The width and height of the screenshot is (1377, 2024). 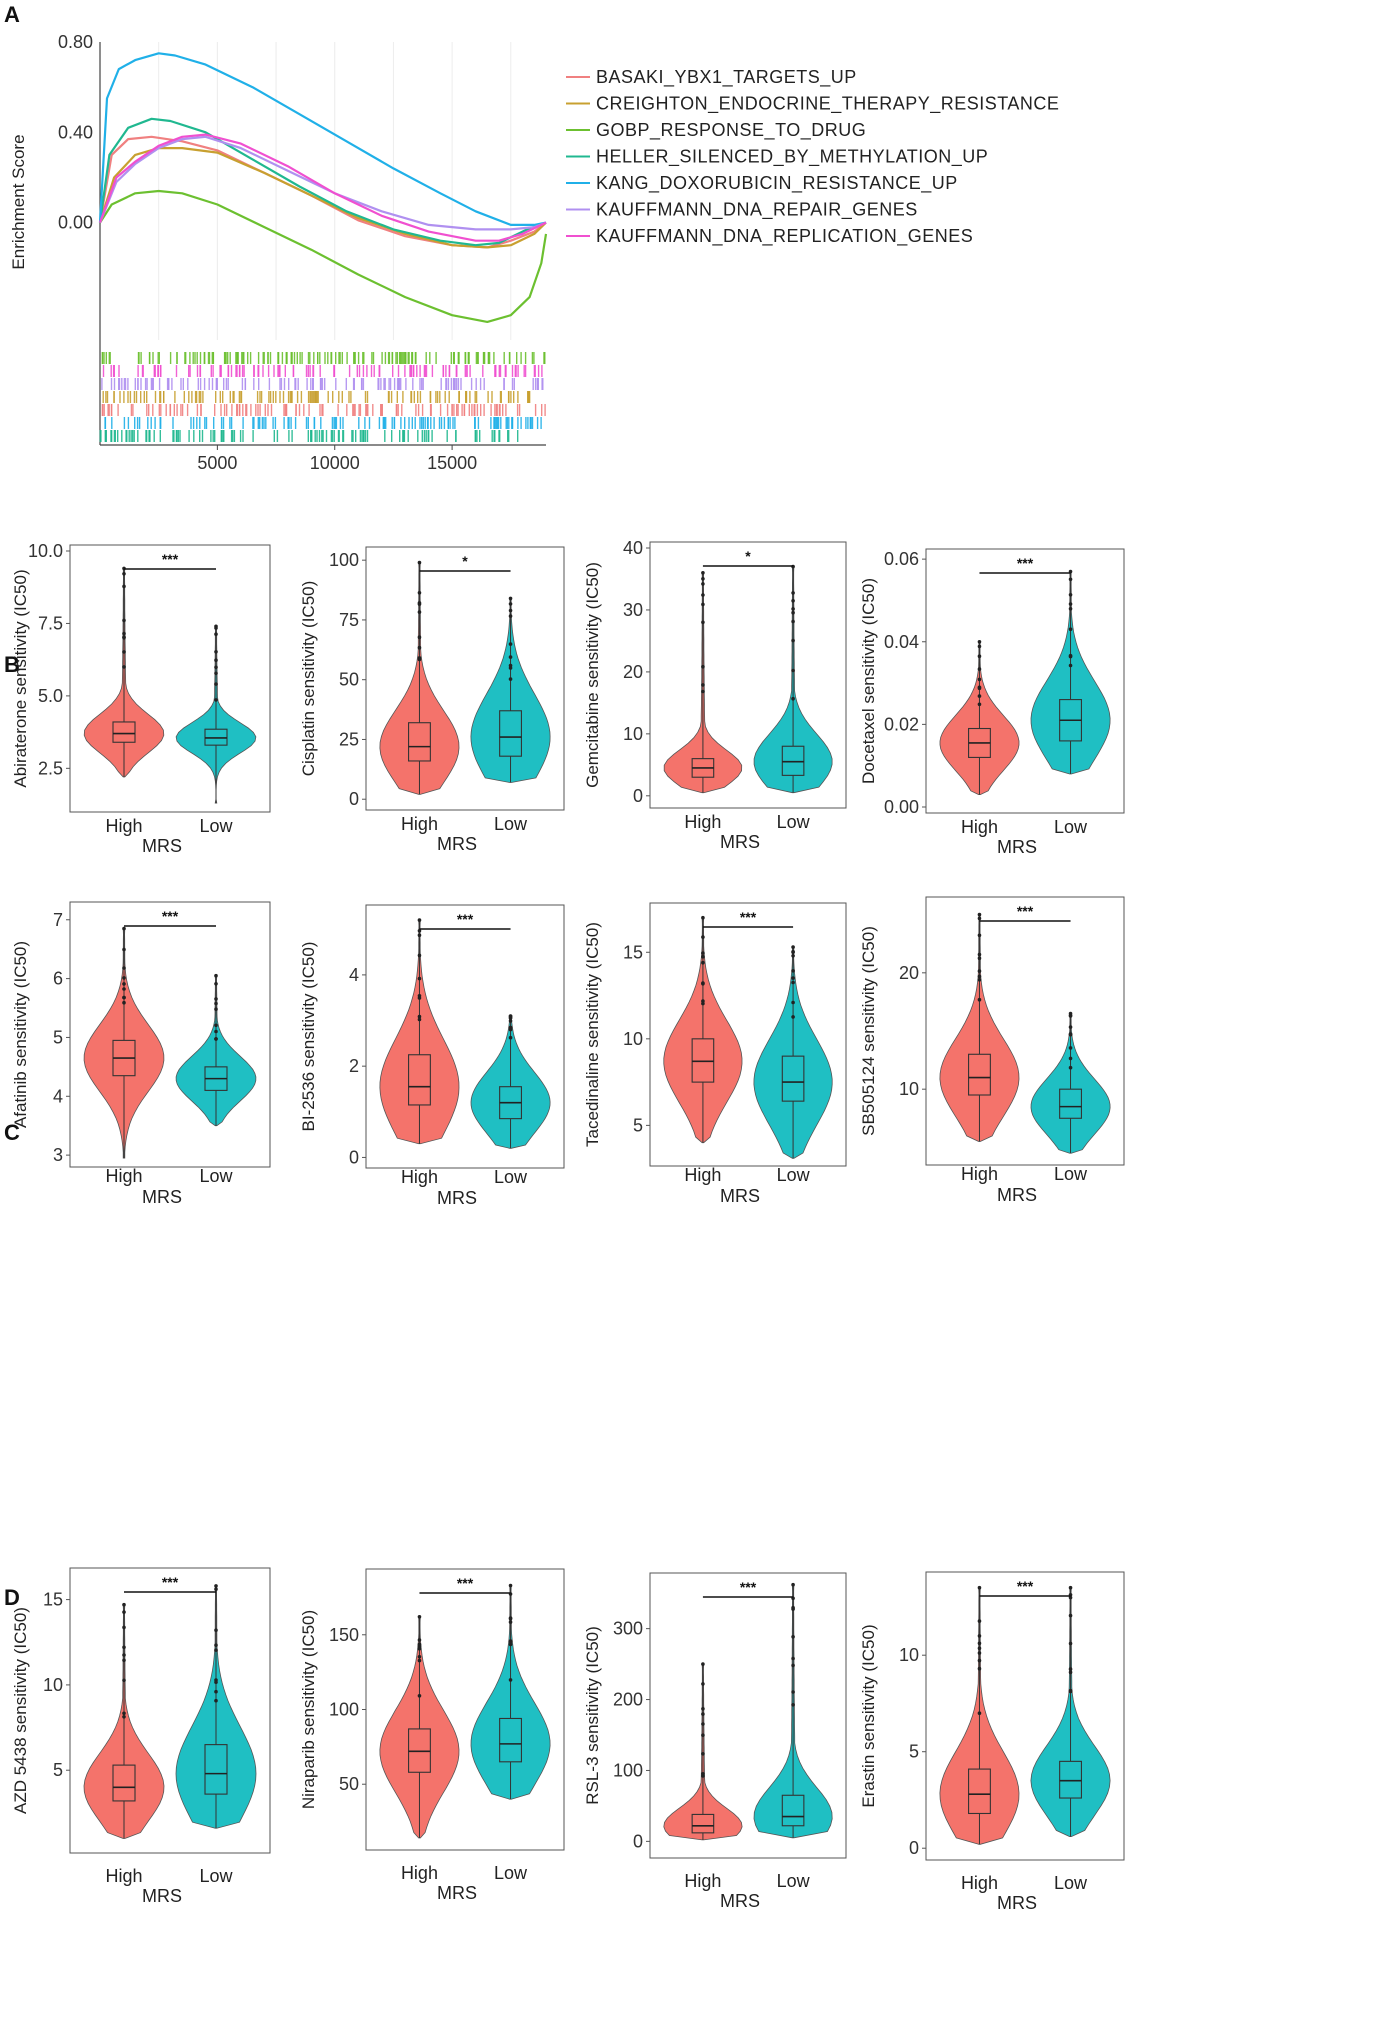 I want to click on panel-label-b: B, so click(x=12, y=664).